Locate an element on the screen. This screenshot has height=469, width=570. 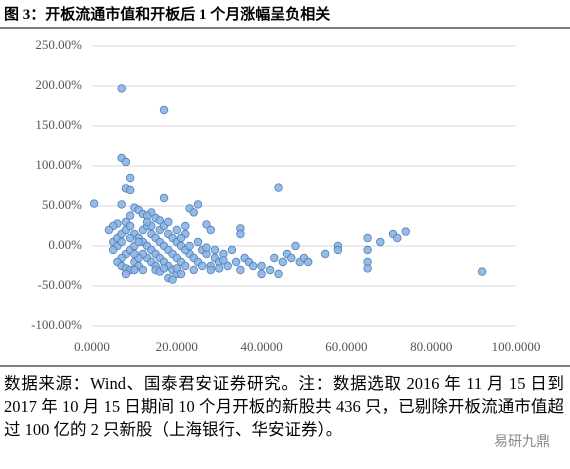
x-tick-label: 40.0000 is located at coordinates (261, 346).